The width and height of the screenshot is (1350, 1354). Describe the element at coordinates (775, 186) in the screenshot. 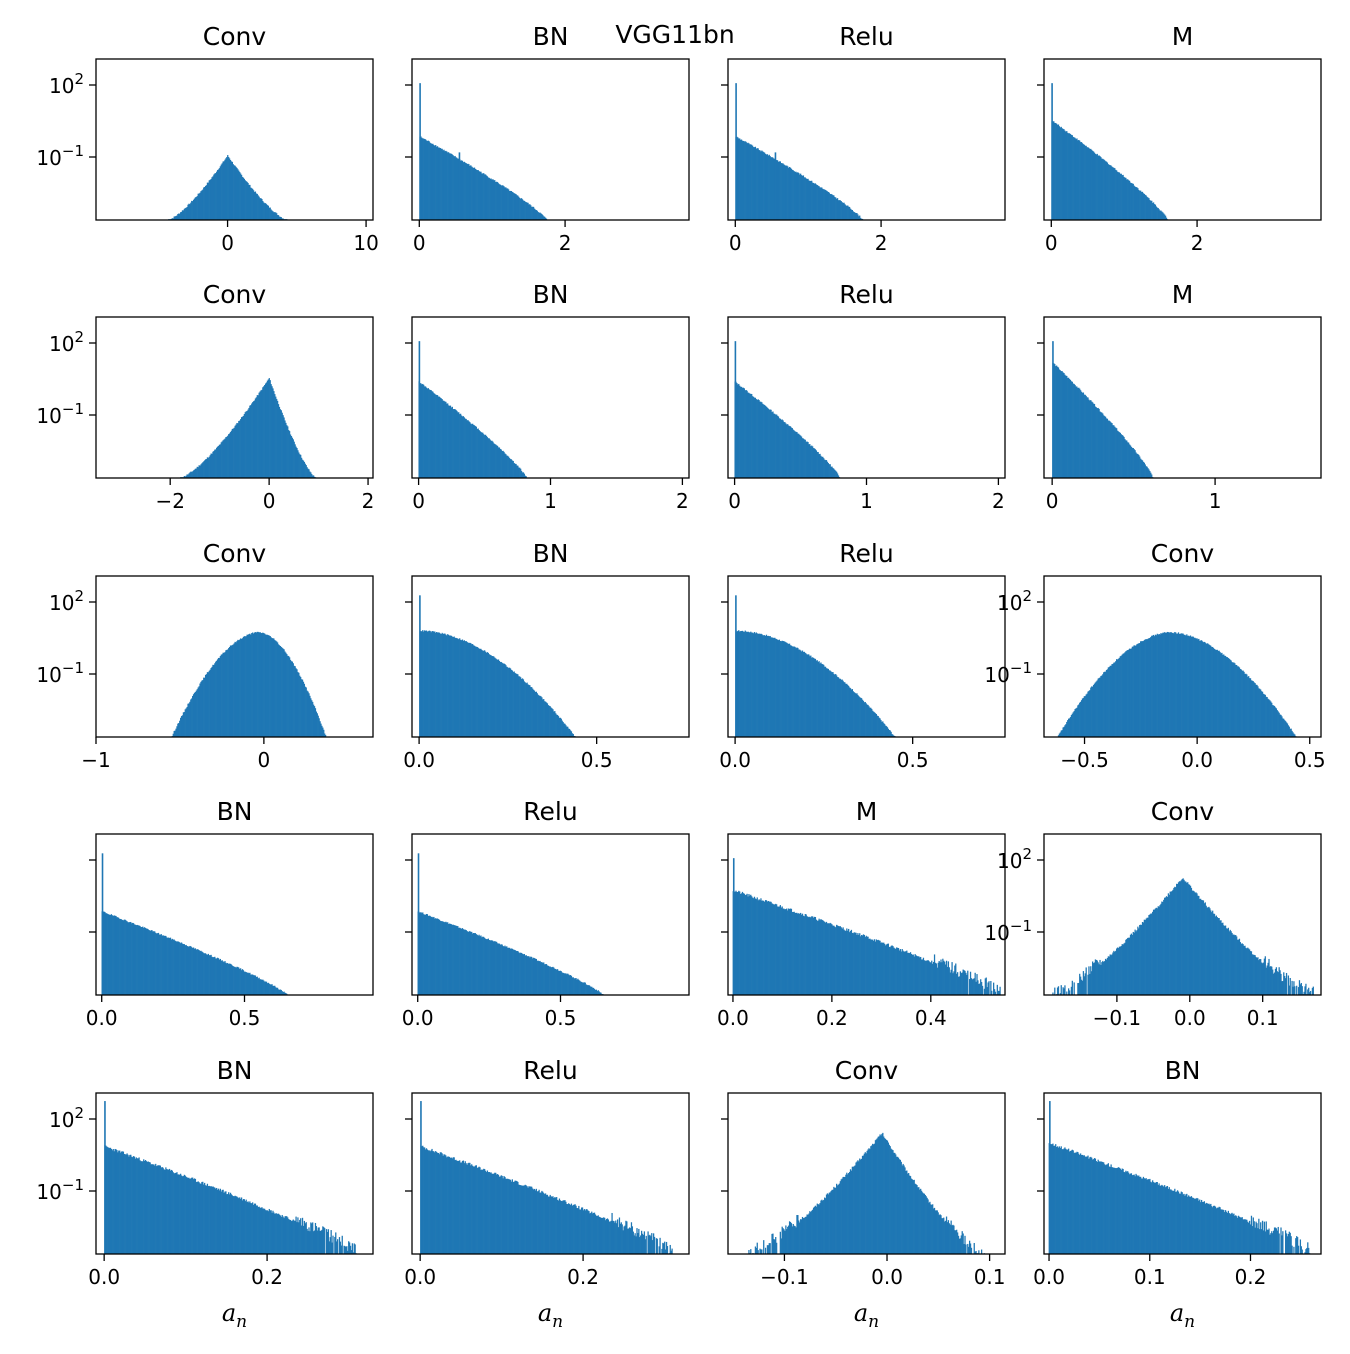

I see `histogram-spike` at that location.